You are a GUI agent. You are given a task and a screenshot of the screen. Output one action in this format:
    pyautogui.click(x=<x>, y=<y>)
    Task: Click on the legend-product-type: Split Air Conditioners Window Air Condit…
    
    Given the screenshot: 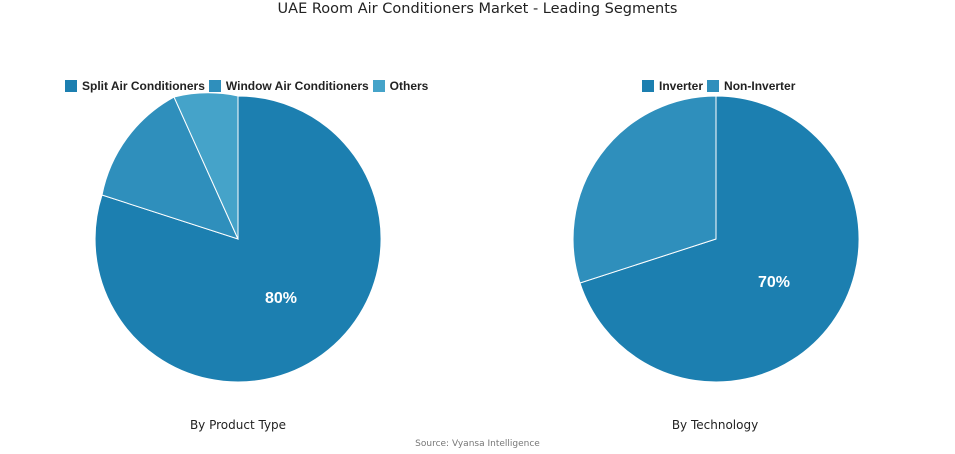 What is the action you would take?
    pyautogui.click(x=248, y=86)
    